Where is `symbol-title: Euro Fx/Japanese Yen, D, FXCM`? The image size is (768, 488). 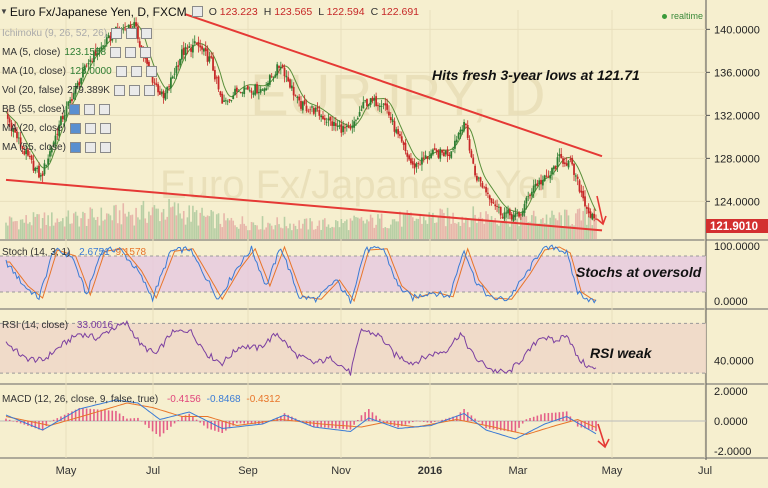
symbol-title: Euro Fx/Japanese Yen, D, FXCM is located at coordinates (98, 11).